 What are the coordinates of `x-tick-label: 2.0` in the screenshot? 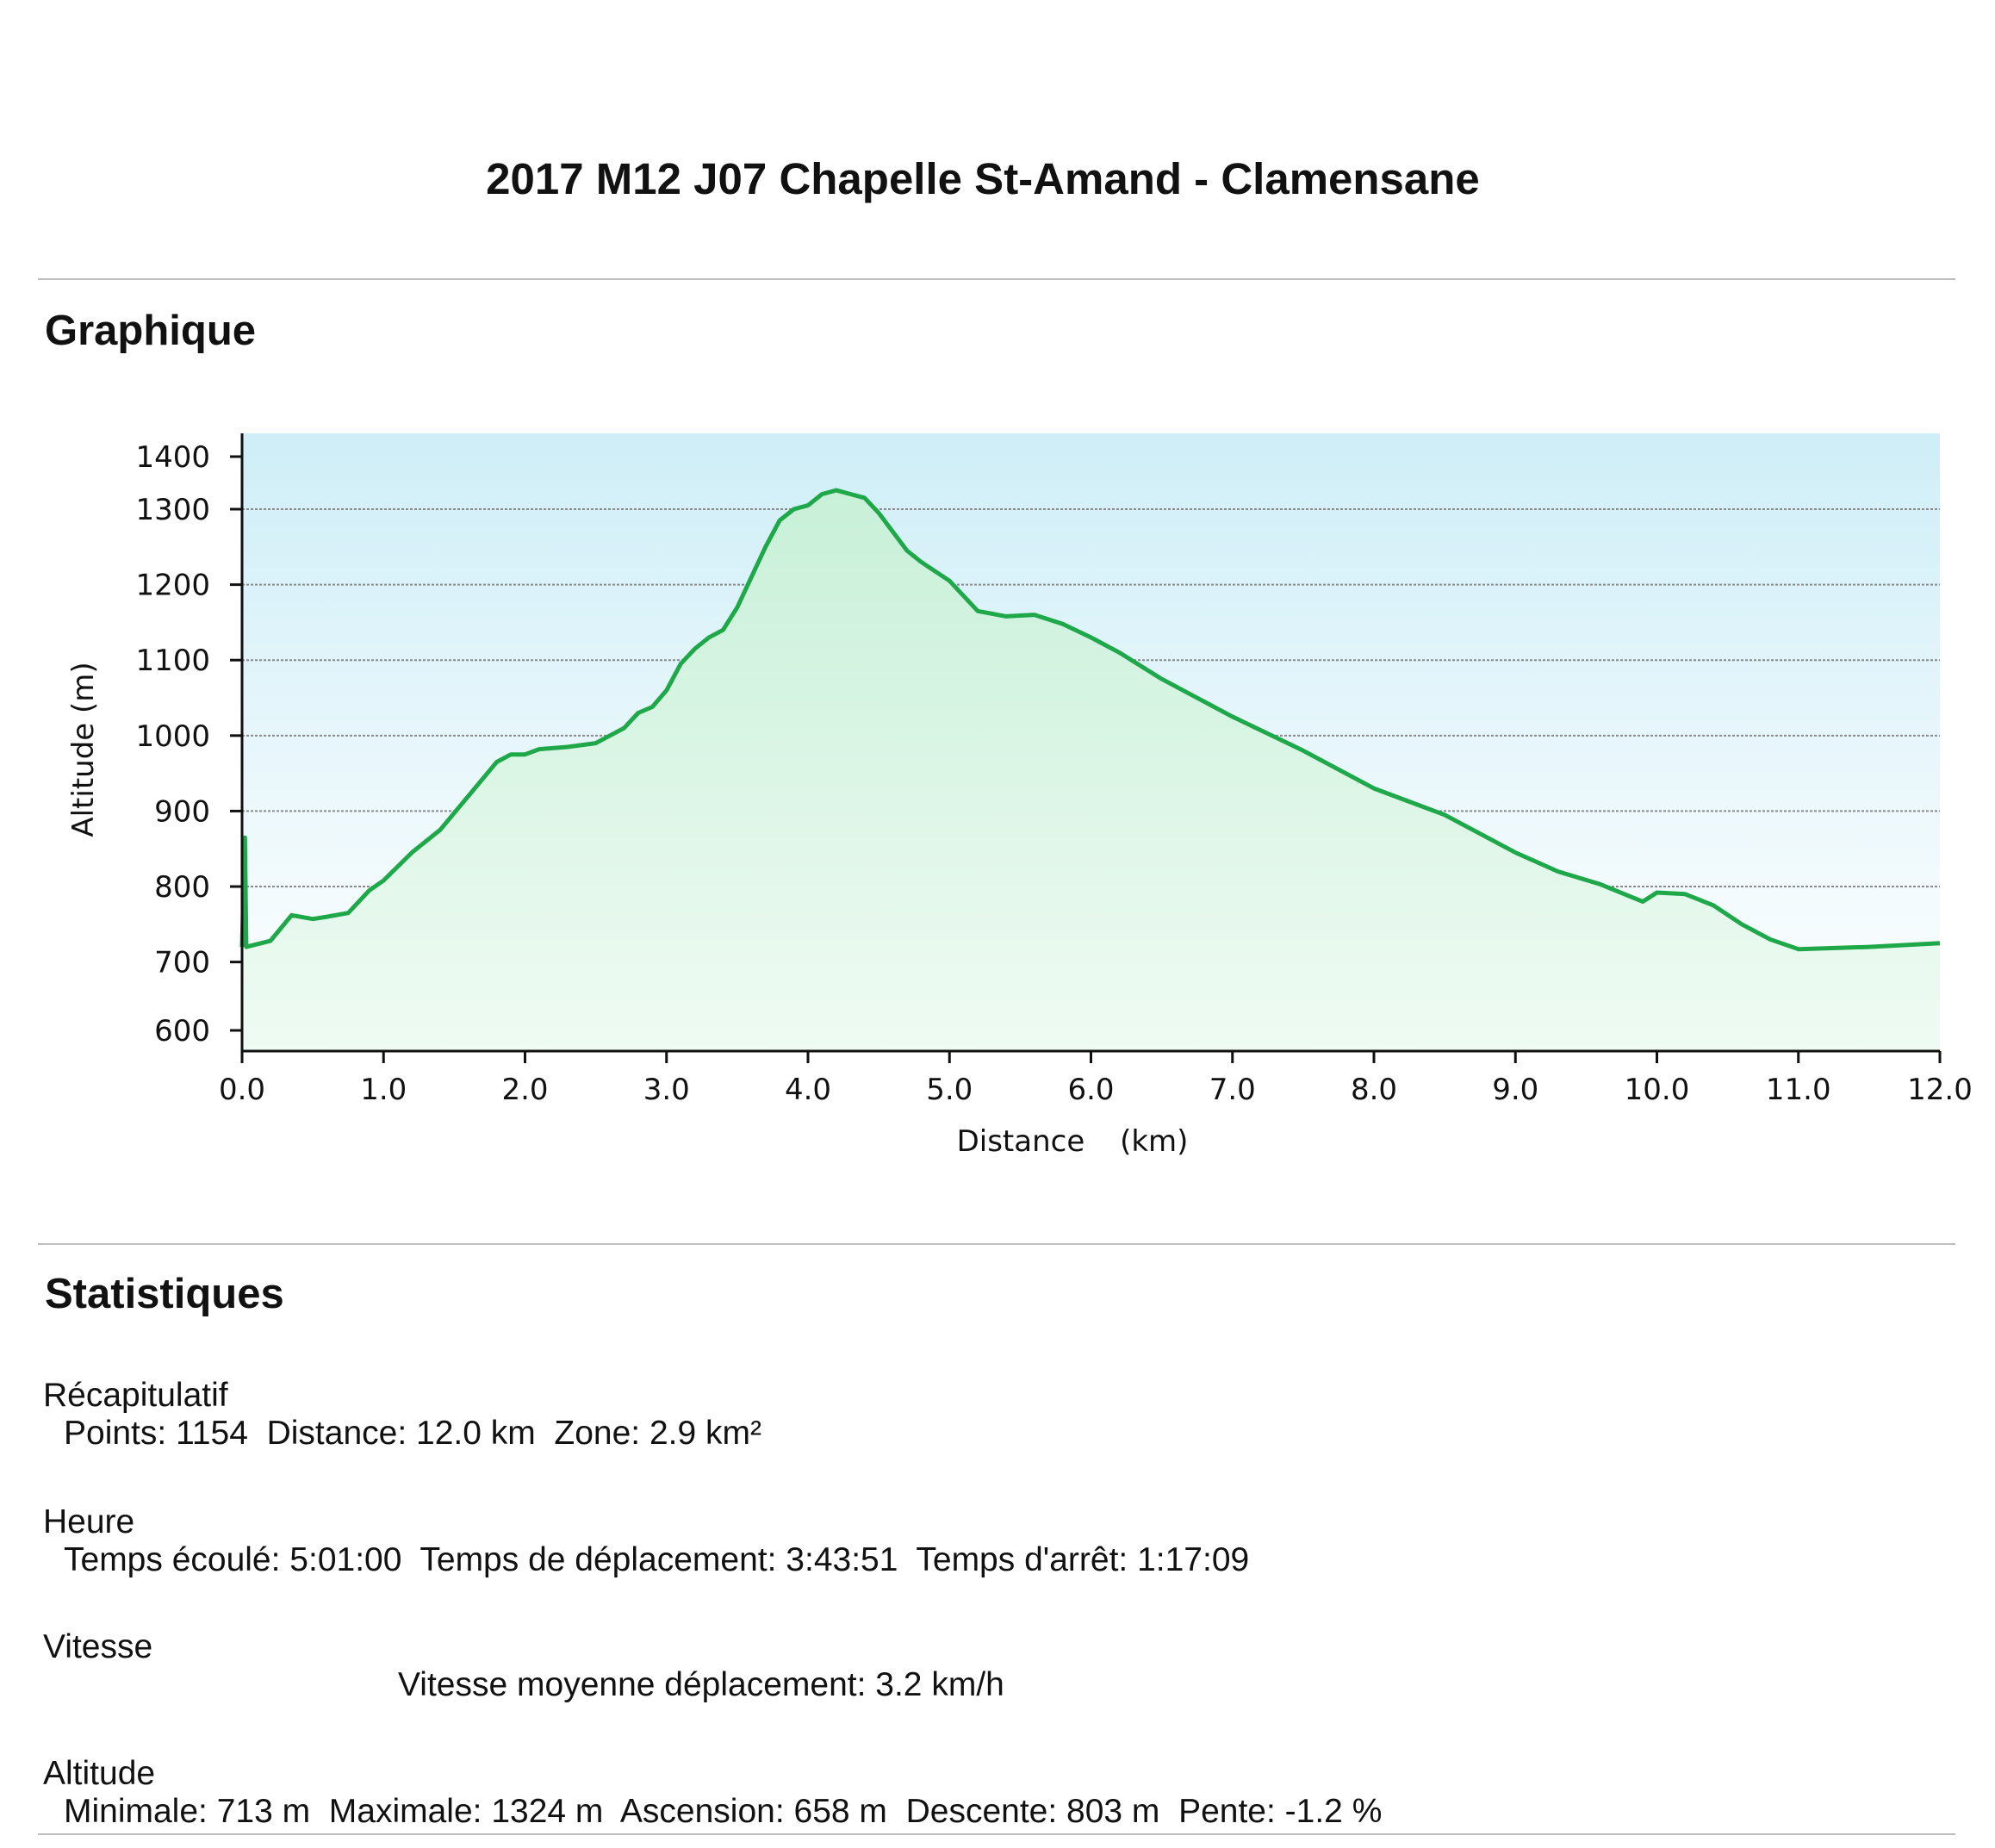 It's located at (524, 1090).